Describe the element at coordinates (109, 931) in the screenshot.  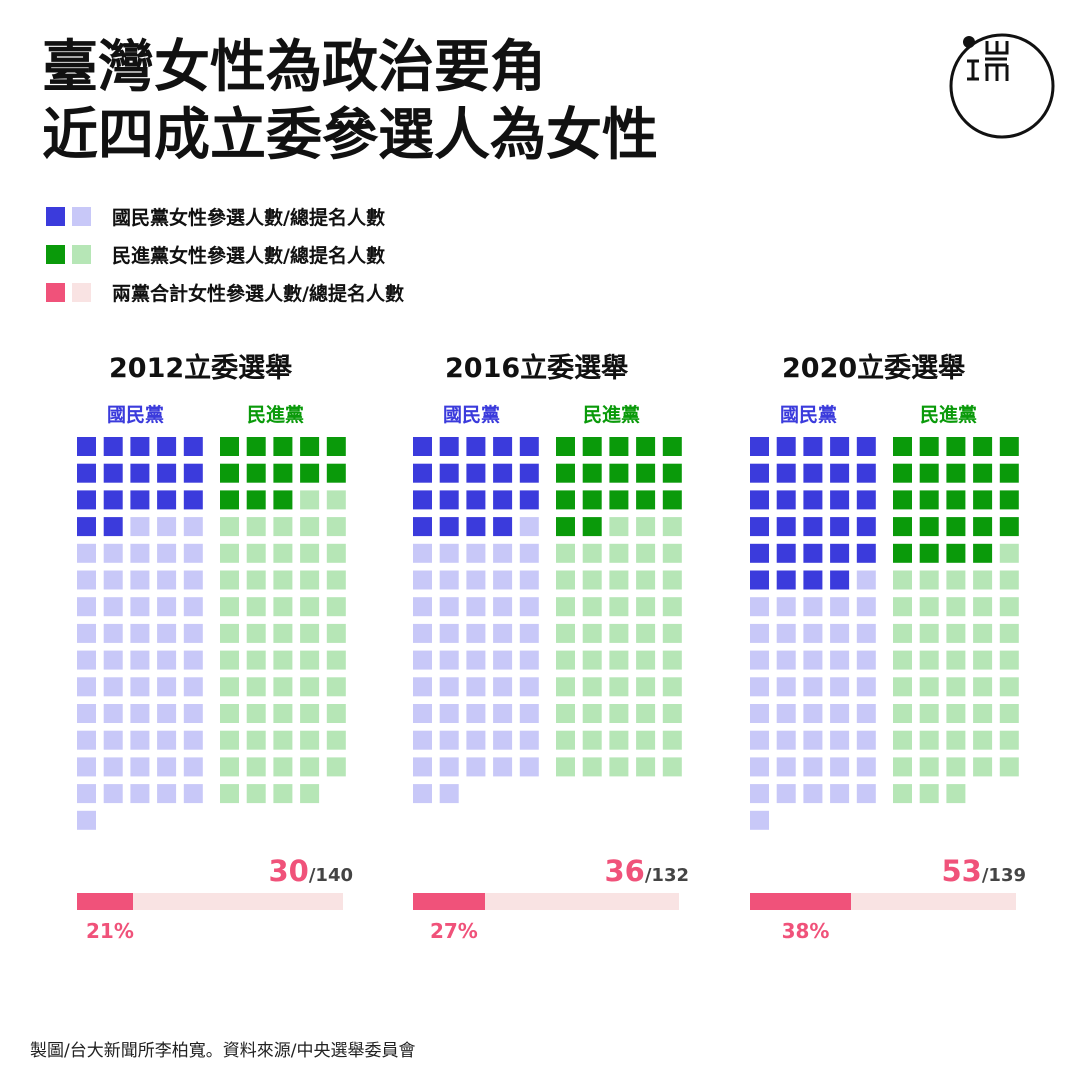
I see `combined-percent: 21%` at that location.